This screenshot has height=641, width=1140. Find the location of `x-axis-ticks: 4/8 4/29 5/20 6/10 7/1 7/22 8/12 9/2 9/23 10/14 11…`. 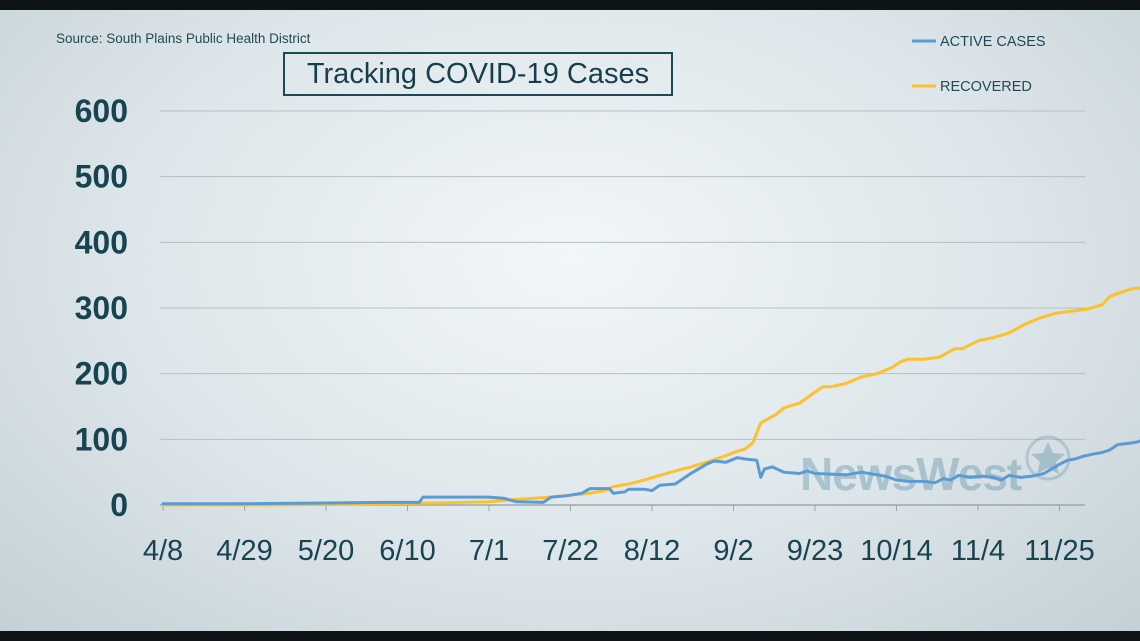

x-axis-ticks: 4/8 4/29 5/20 6/10 7/1 7/22 8/12 9/2 9/23 10/14 11… is located at coordinates (619, 536).